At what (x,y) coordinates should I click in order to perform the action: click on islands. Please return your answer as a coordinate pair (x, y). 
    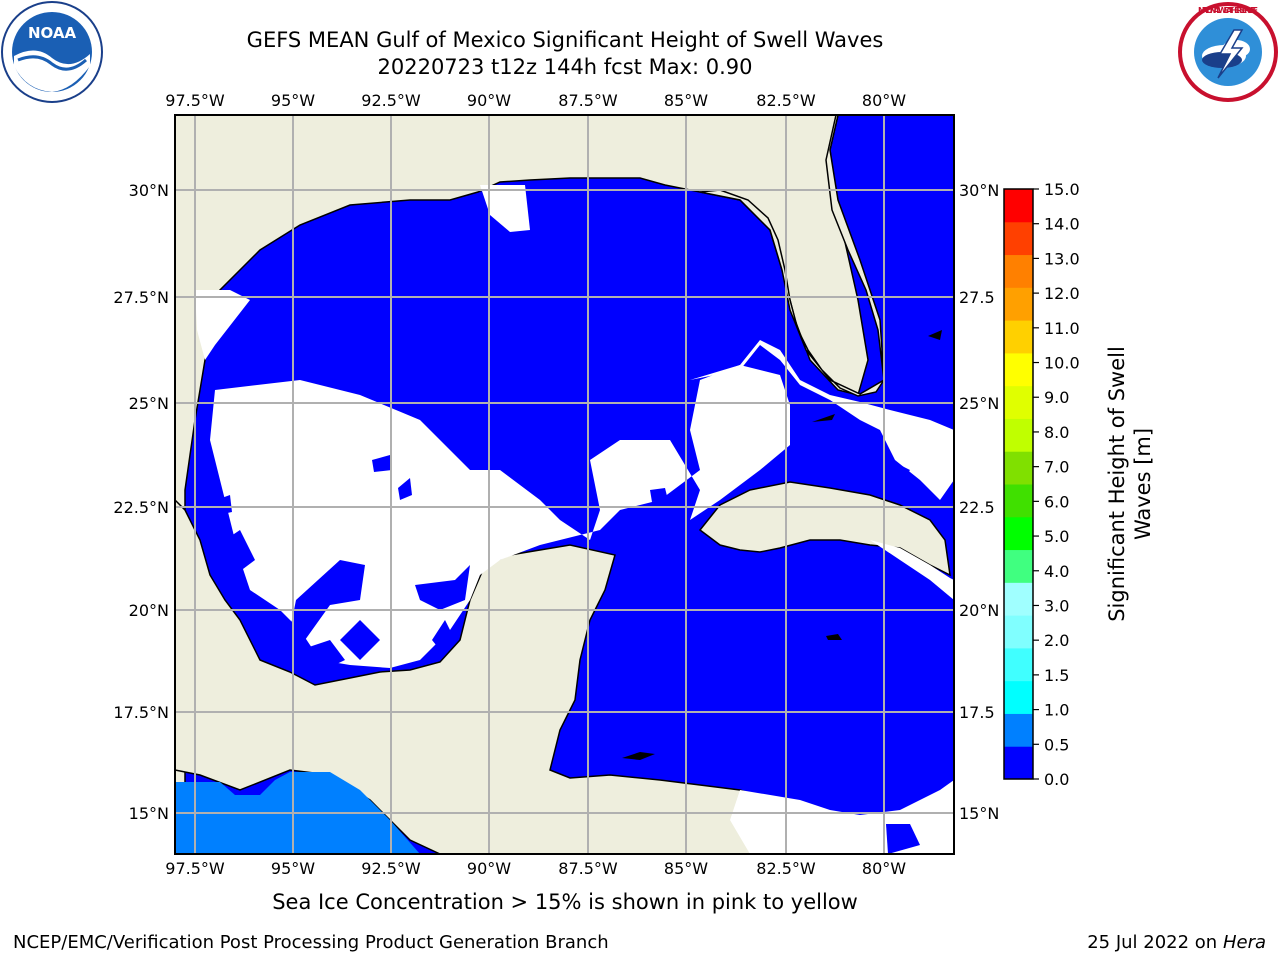
    Looking at the image, I should click on (782, 545).